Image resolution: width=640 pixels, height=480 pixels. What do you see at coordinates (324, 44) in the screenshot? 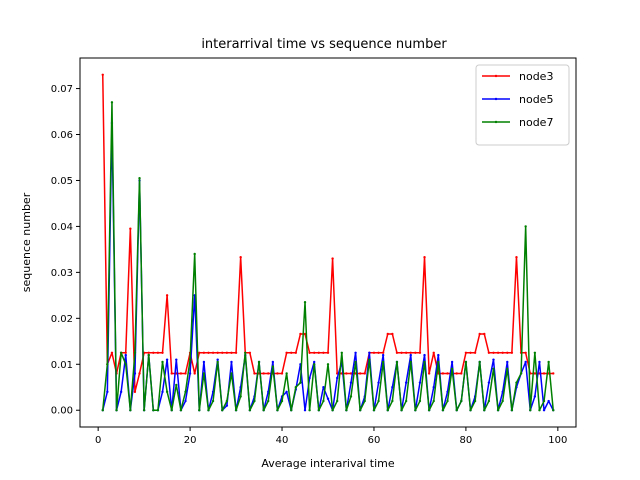
I see `chart-title: interarrival time vs sequence number` at bounding box center [324, 44].